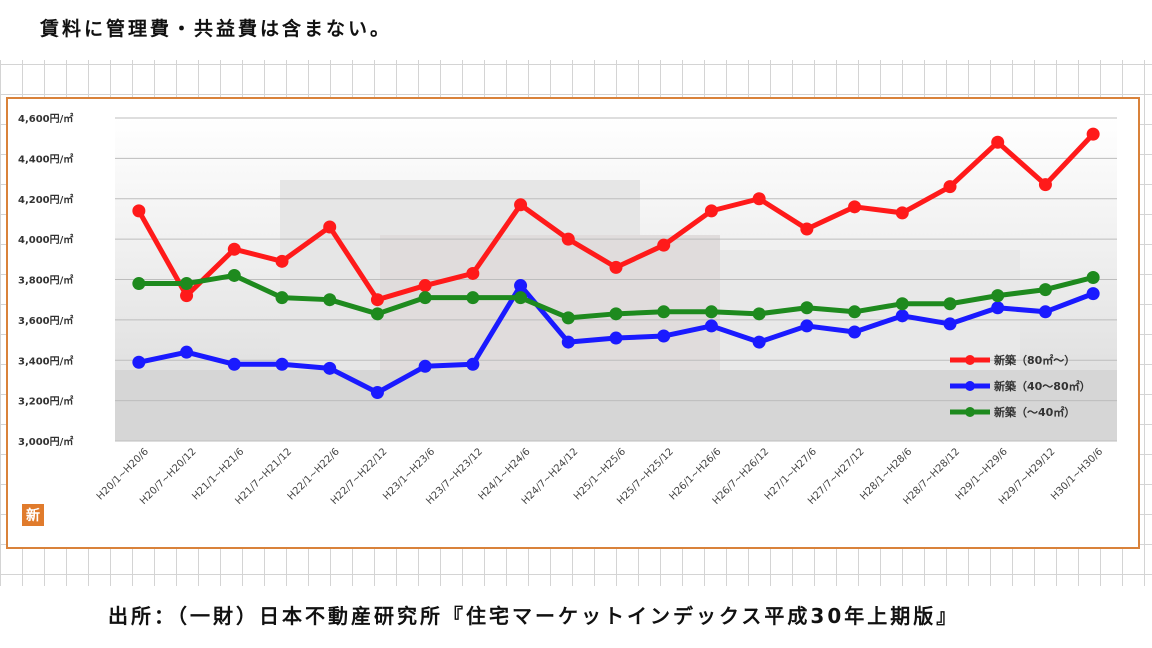  Describe the element at coordinates (45, 199) in the screenshot. I see `y-tick-label: 4,200円/㎡` at that location.